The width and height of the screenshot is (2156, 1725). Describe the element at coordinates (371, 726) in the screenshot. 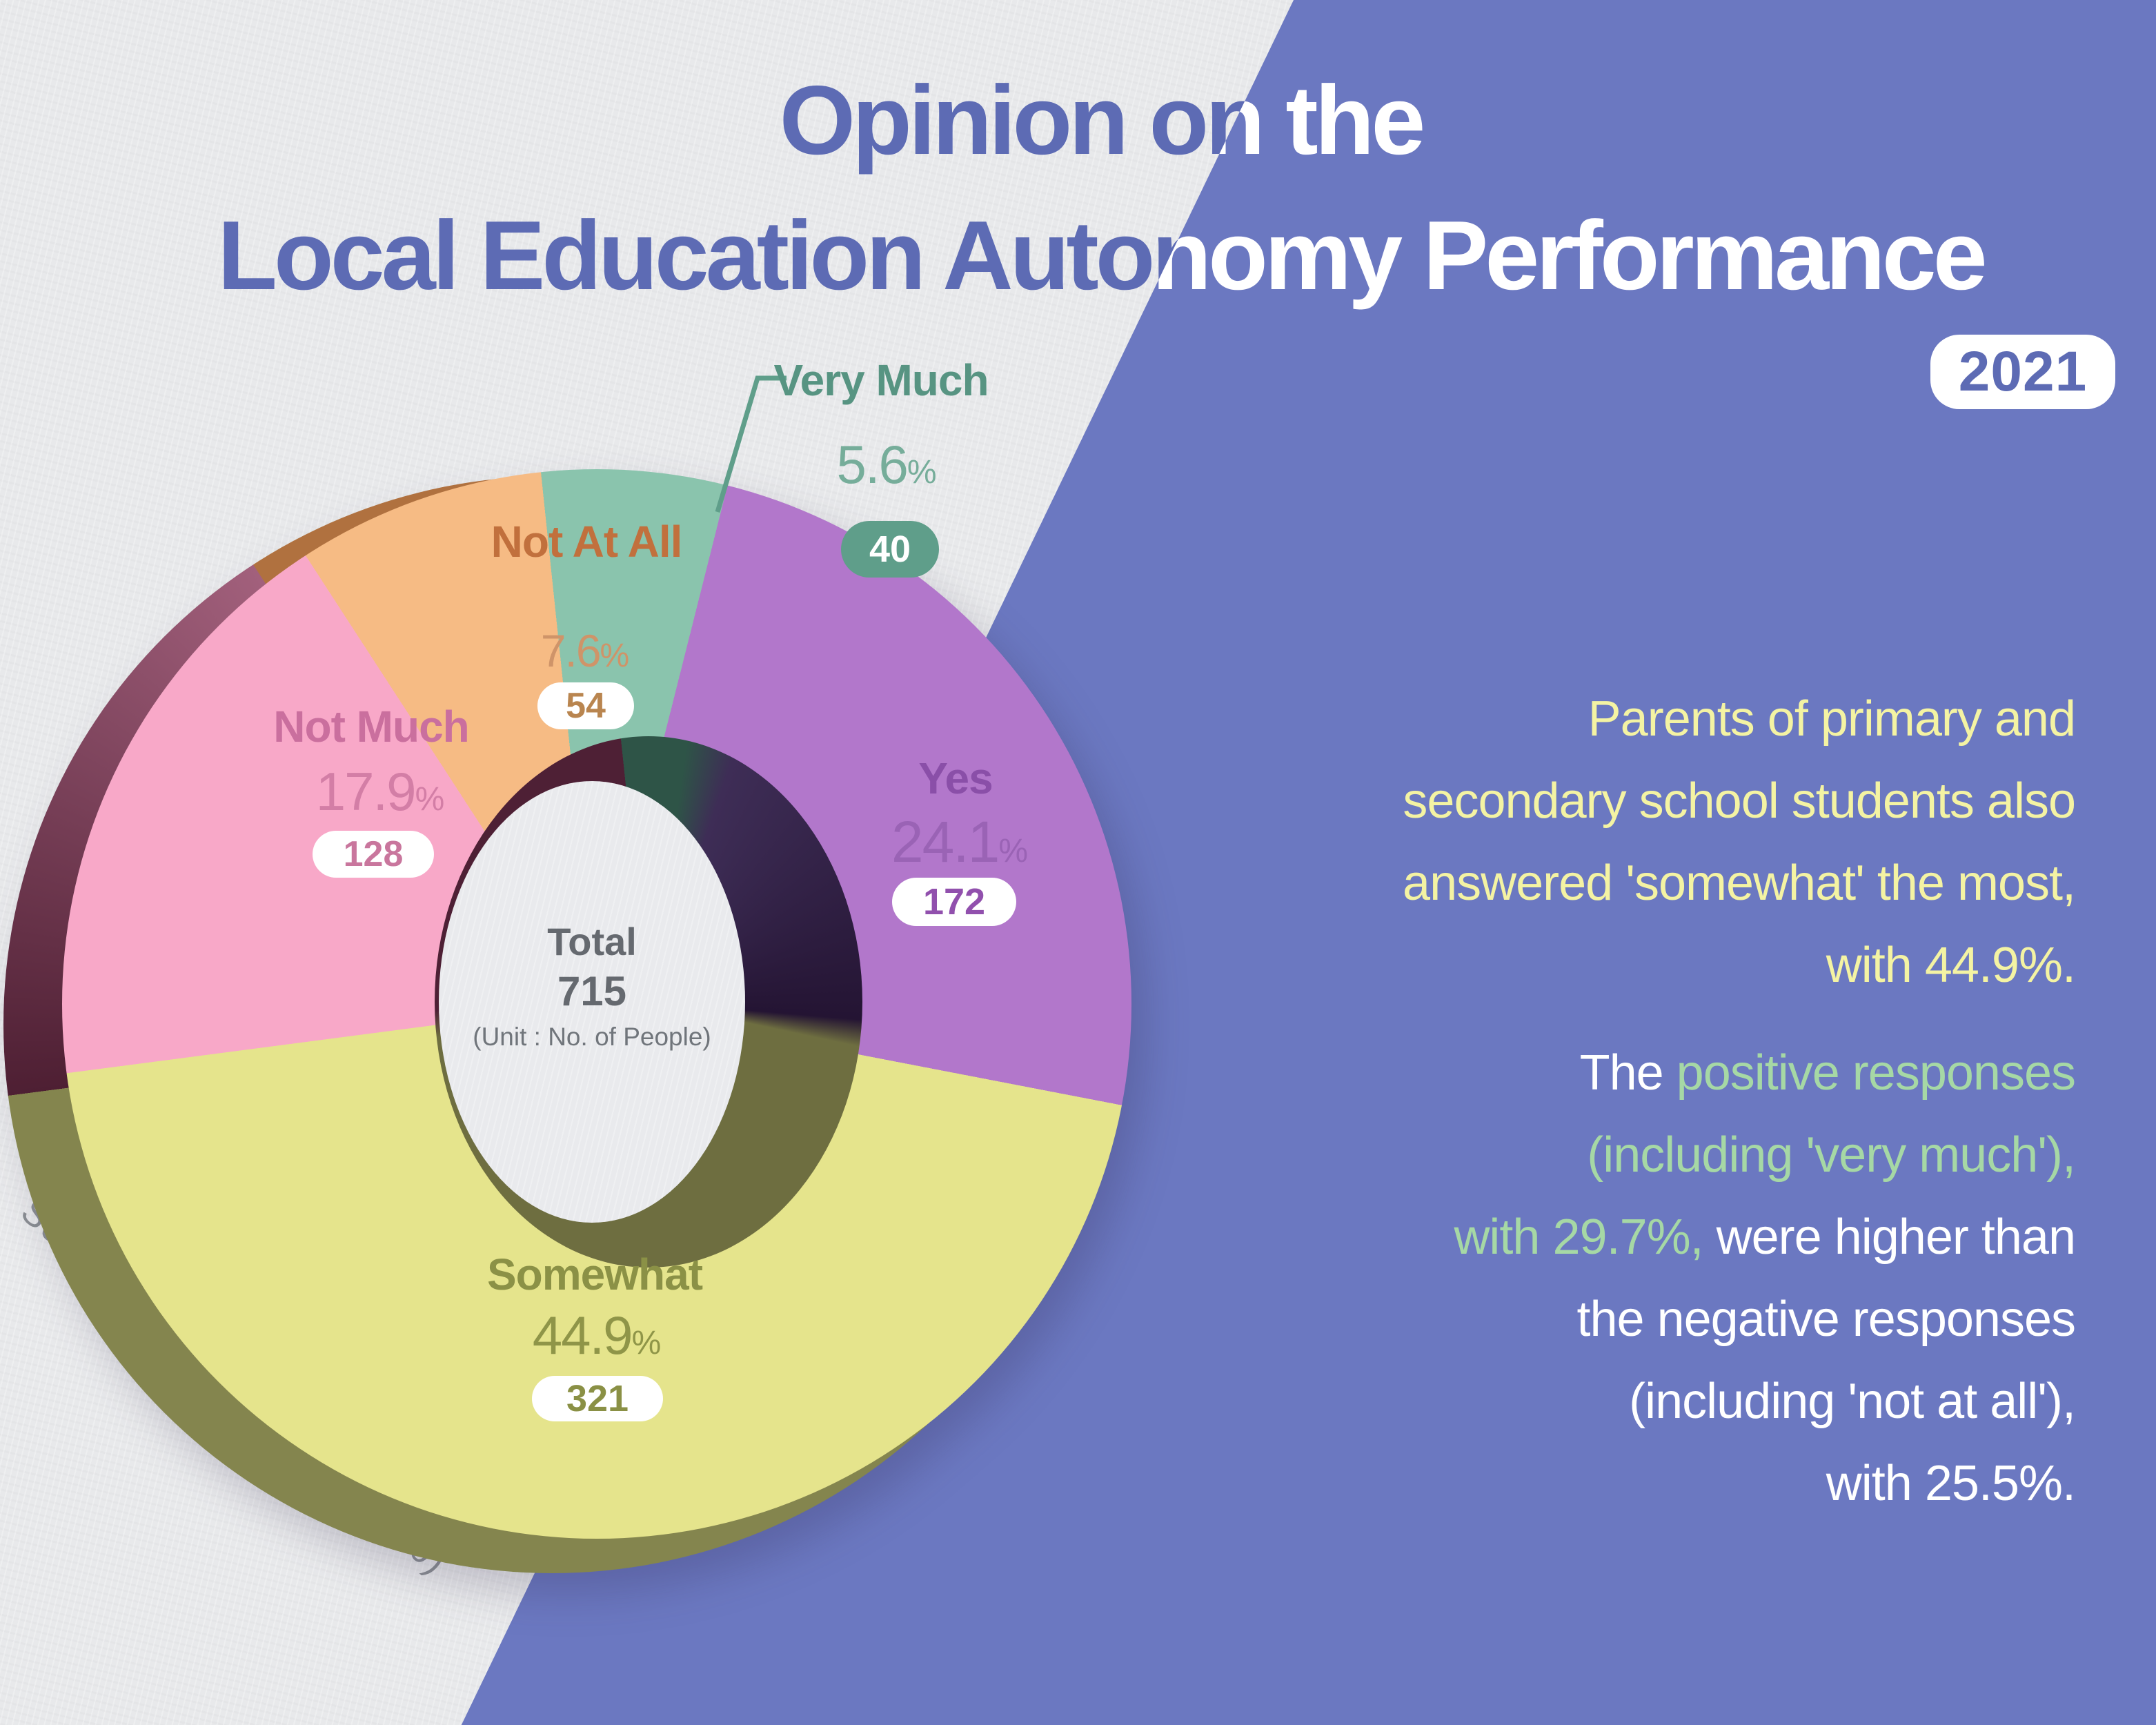

I see `slice-label-not-much: Not Much` at that location.